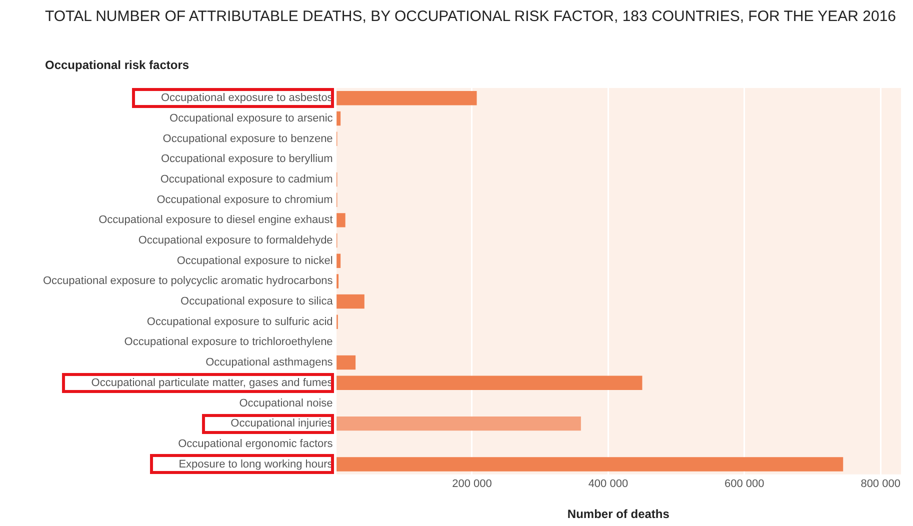  What do you see at coordinates (215, 220) in the screenshot?
I see `y-tick-label: Occupational exposure to diesel engine exhaust` at bounding box center [215, 220].